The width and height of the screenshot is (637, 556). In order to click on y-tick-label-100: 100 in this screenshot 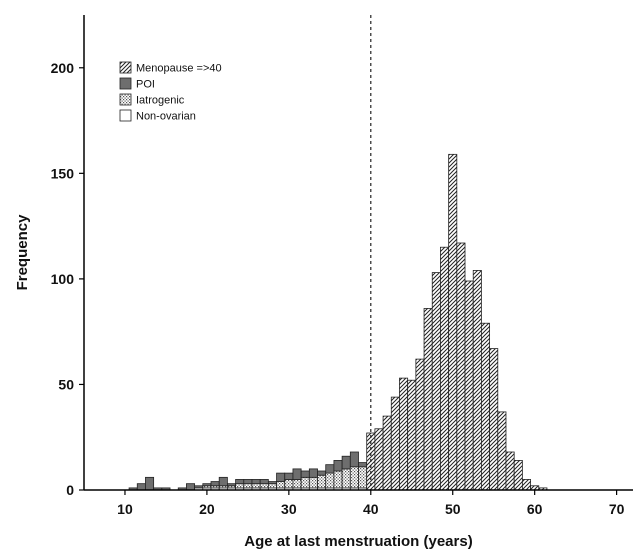, I will do `click(63, 279)`.